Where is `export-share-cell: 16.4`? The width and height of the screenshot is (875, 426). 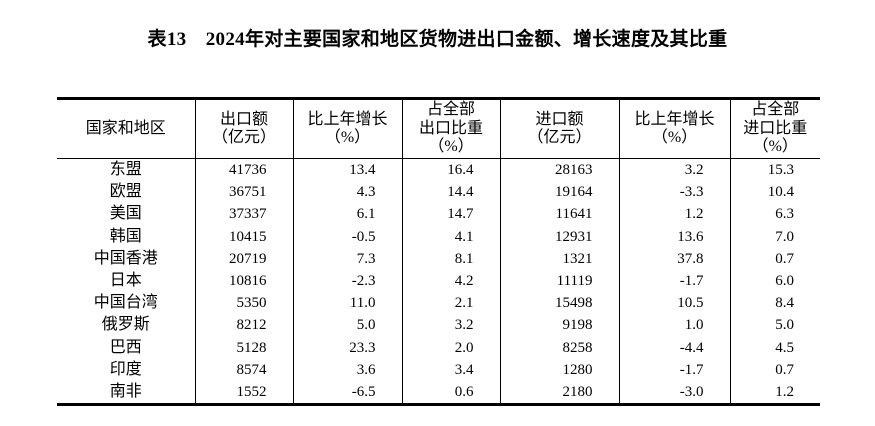
export-share-cell: 16.4 is located at coordinates (450, 170).